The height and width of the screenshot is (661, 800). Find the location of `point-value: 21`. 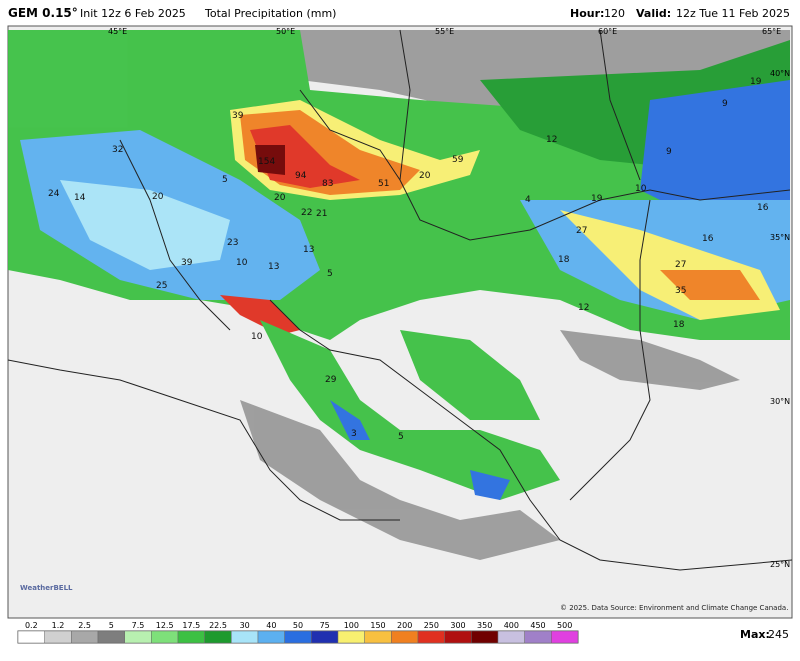

point-value: 21 is located at coordinates (321, 214).